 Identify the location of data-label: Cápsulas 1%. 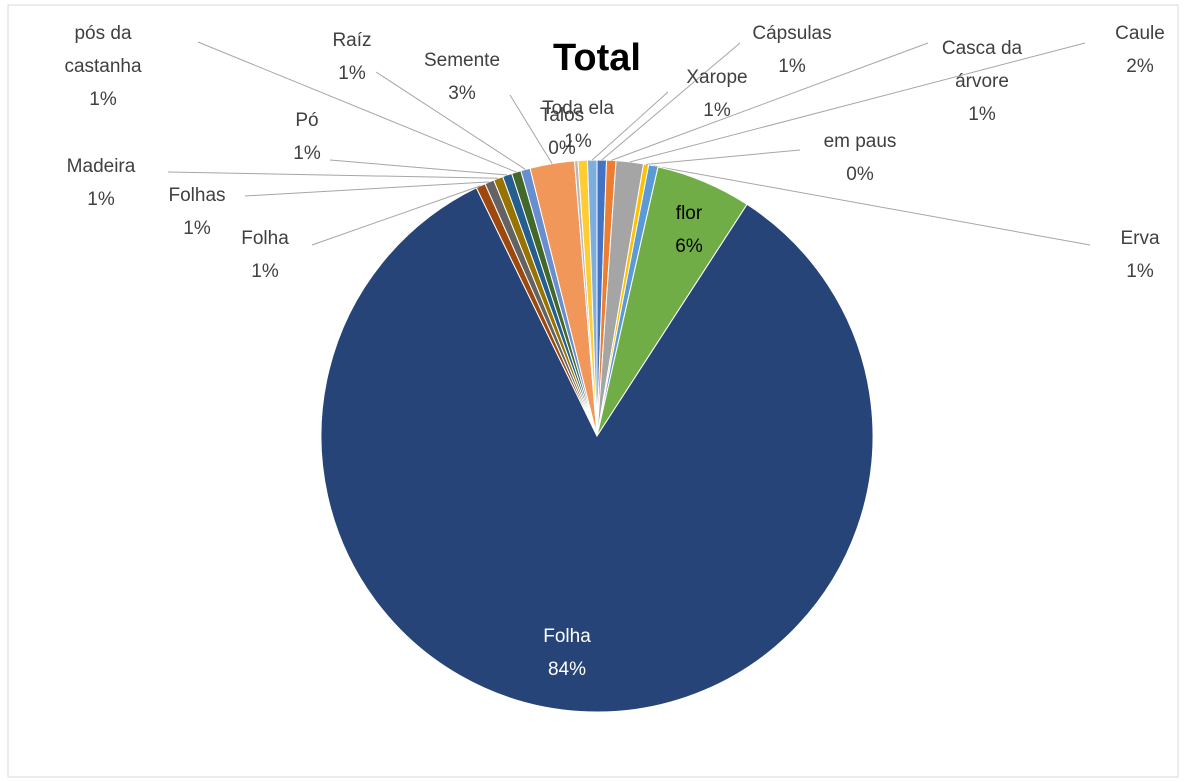
(792, 50).